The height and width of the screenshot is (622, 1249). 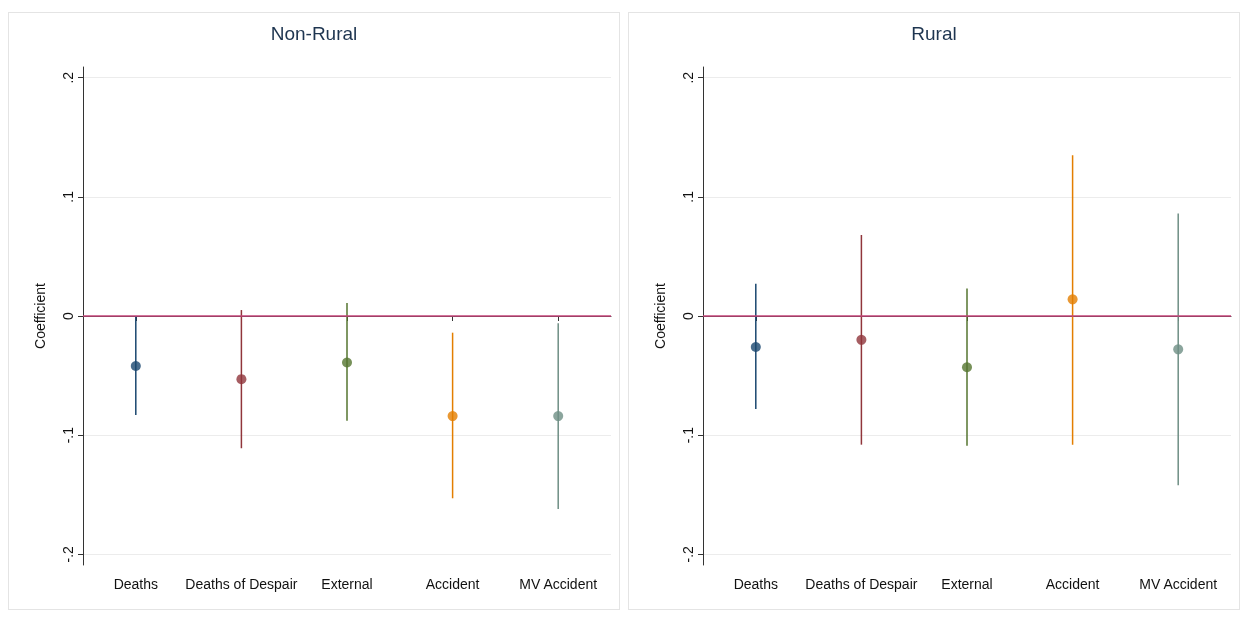 What do you see at coordinates (934, 33) in the screenshot?
I see `chart-title: Rural` at bounding box center [934, 33].